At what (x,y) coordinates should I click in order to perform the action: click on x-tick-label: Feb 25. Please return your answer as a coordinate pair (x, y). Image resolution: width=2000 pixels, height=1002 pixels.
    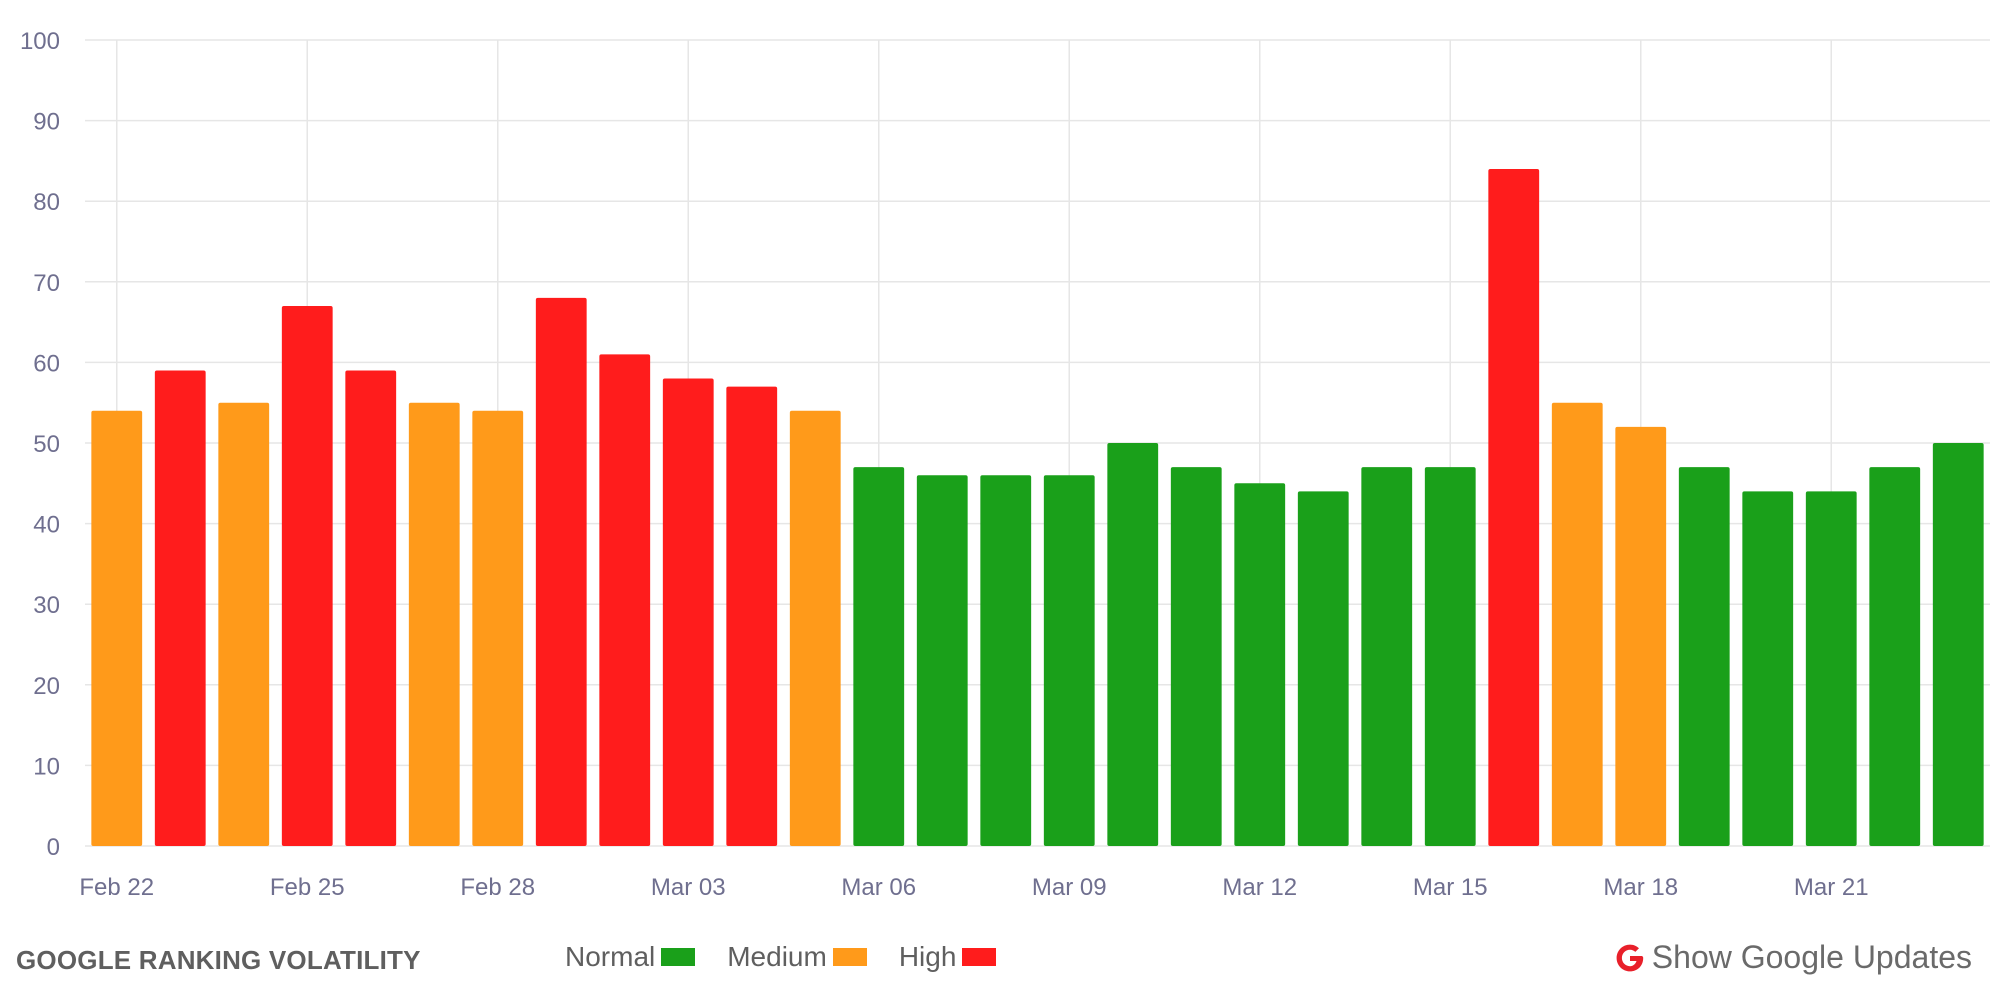
    Looking at the image, I should click on (307, 887).